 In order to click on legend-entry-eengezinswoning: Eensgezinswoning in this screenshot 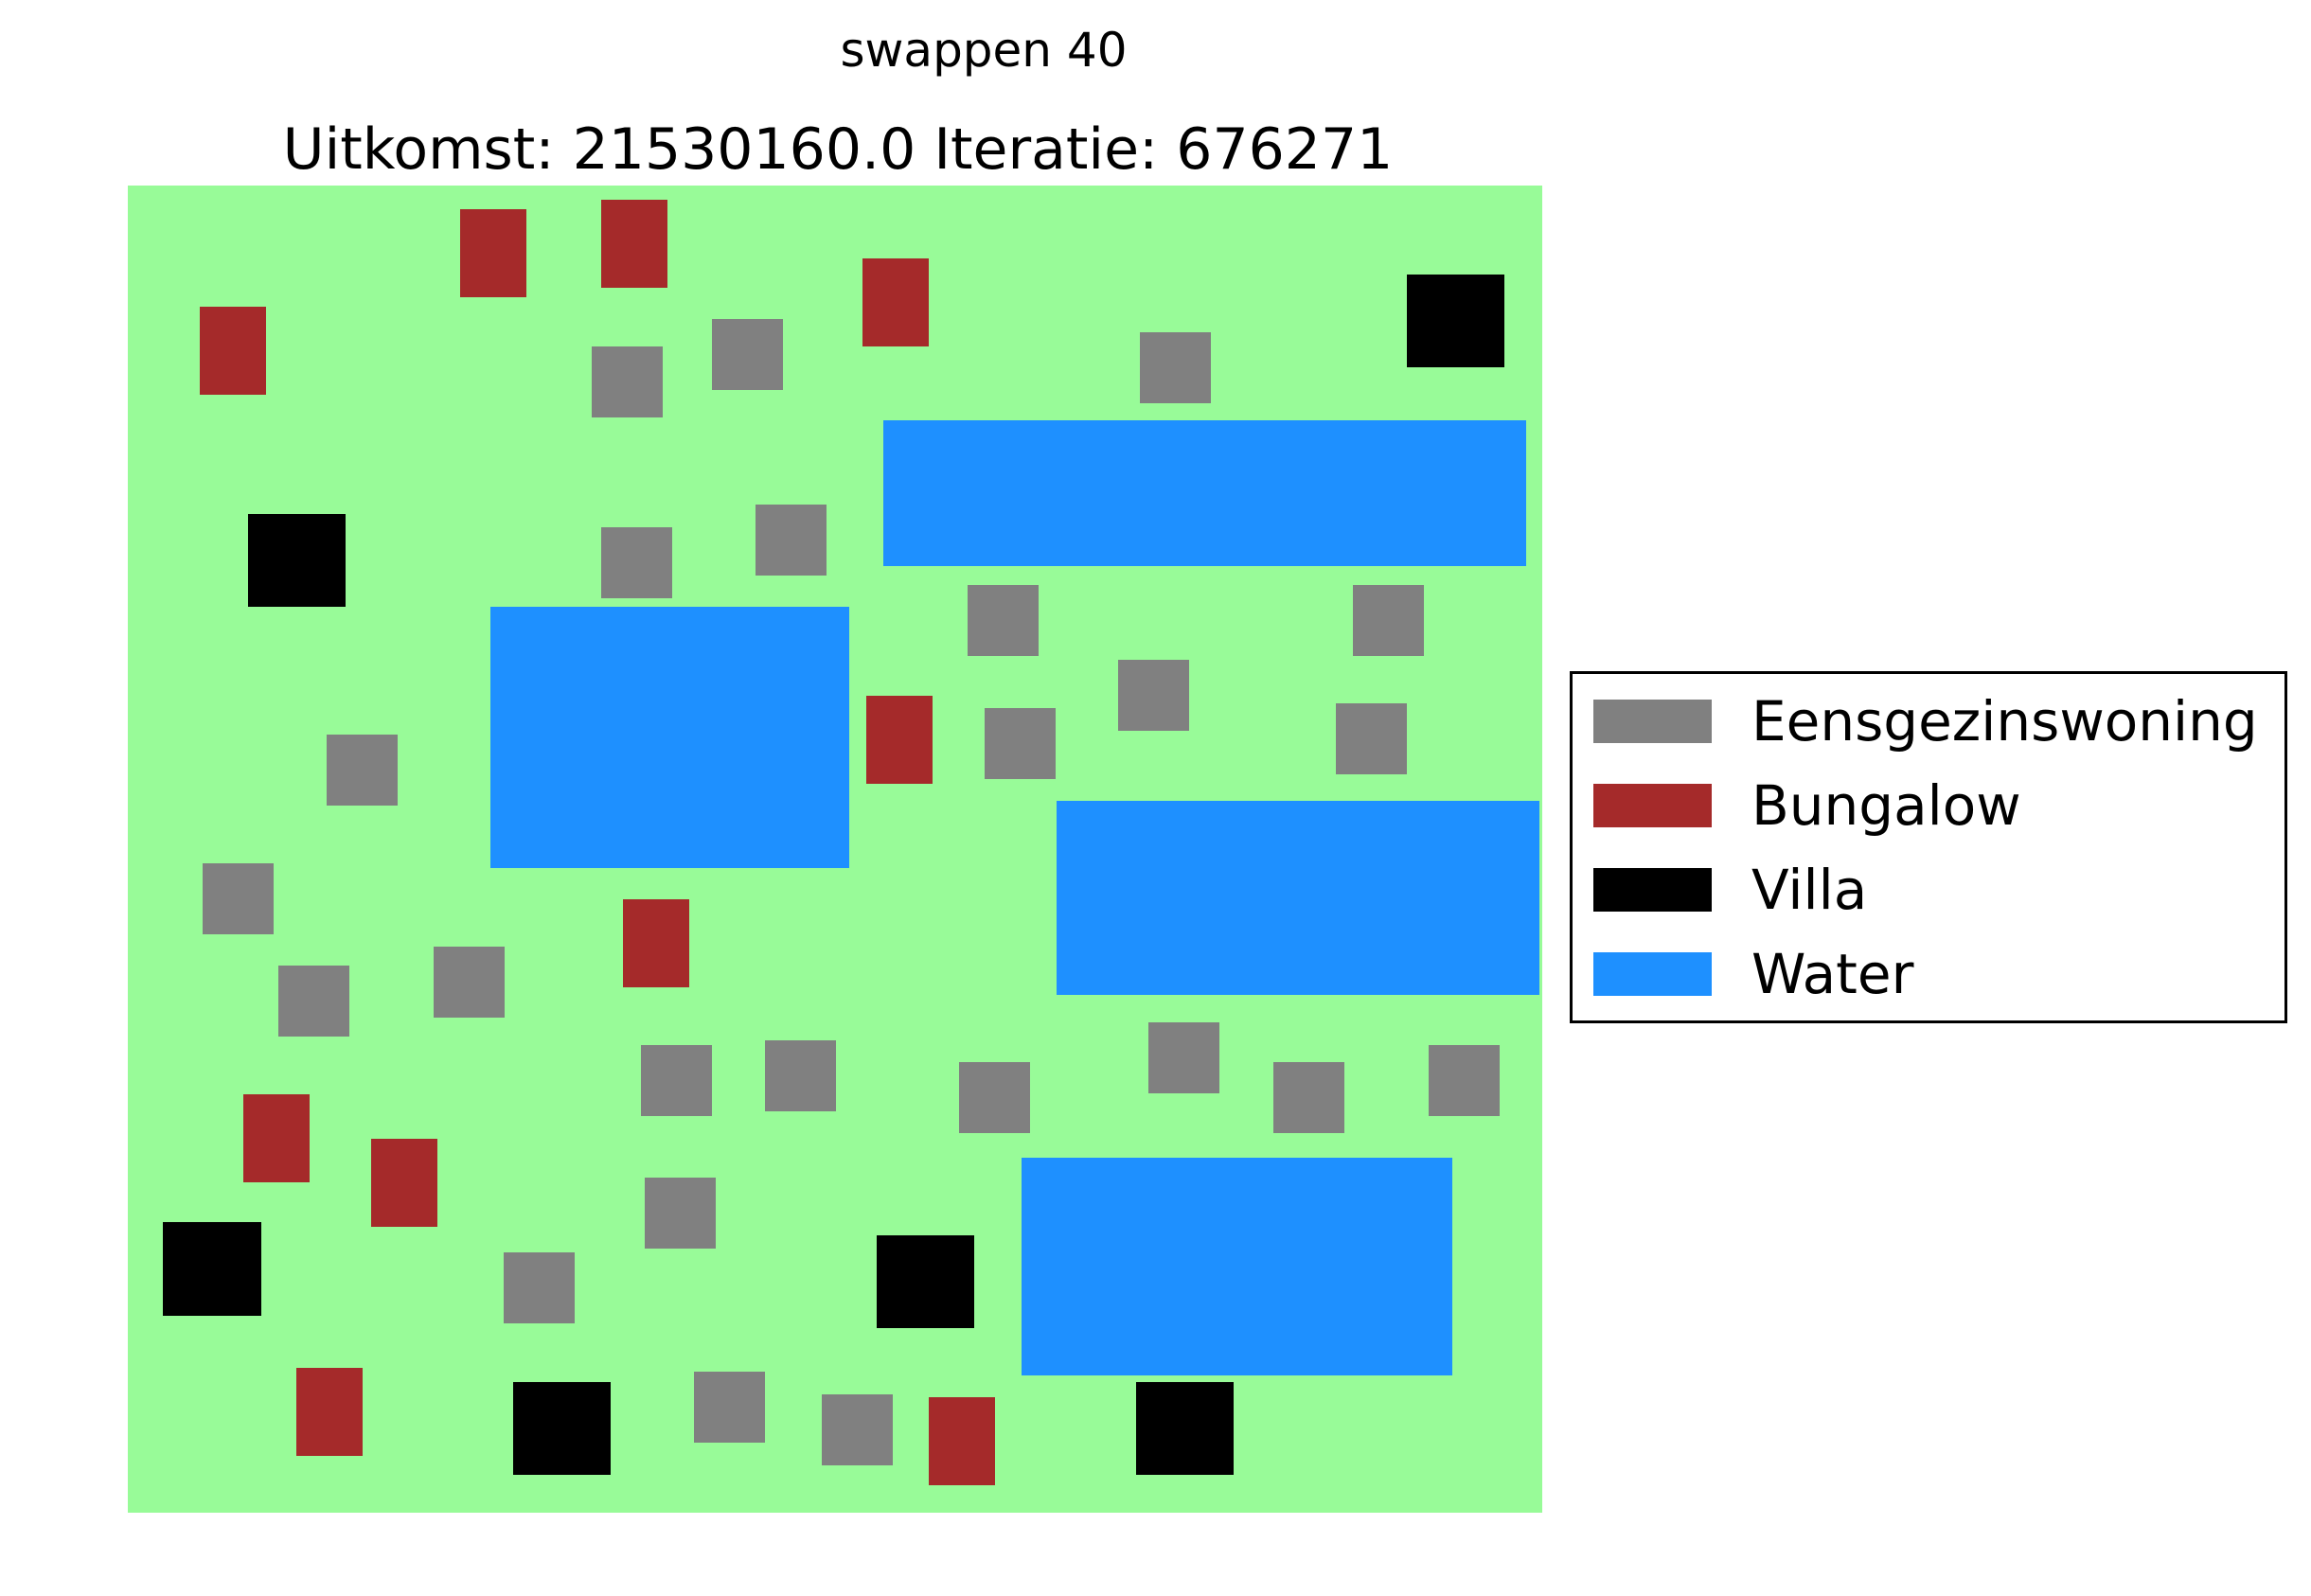, I will do `click(1925, 721)`.